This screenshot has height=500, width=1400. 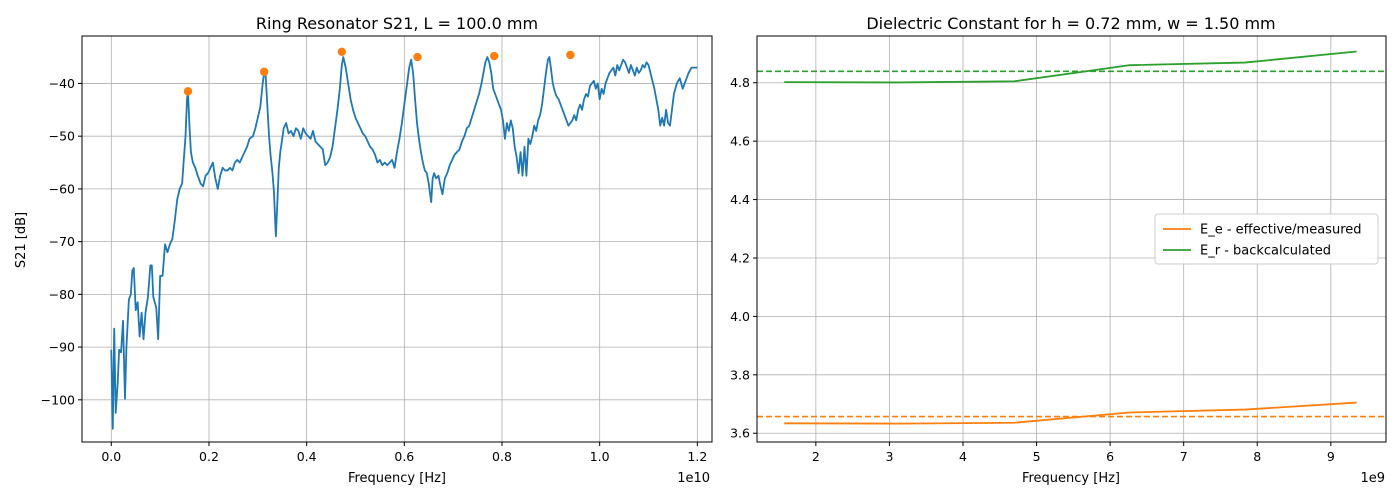 I want to click on y-tick-label: 4.8, so click(x=740, y=82).